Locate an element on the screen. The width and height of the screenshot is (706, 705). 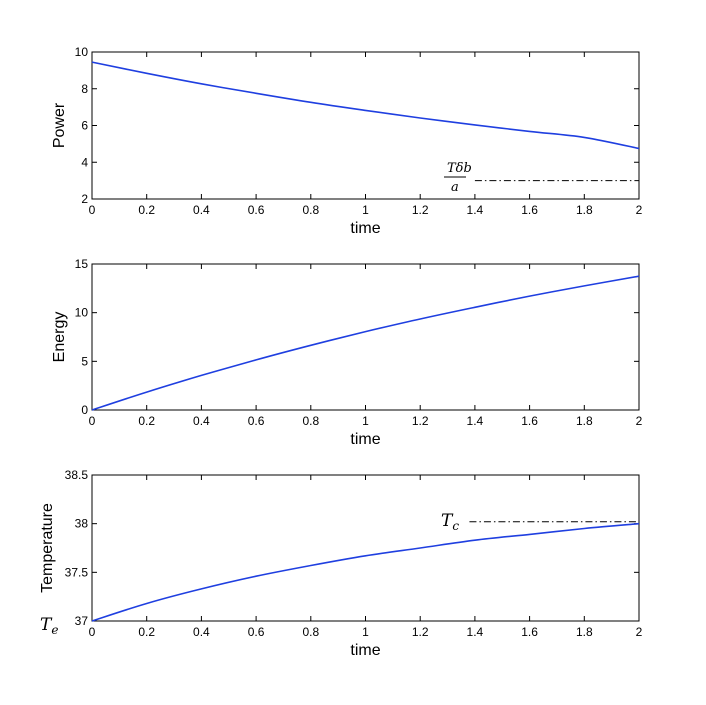
y-tick-label: 38.5 is located at coordinates (77, 475).